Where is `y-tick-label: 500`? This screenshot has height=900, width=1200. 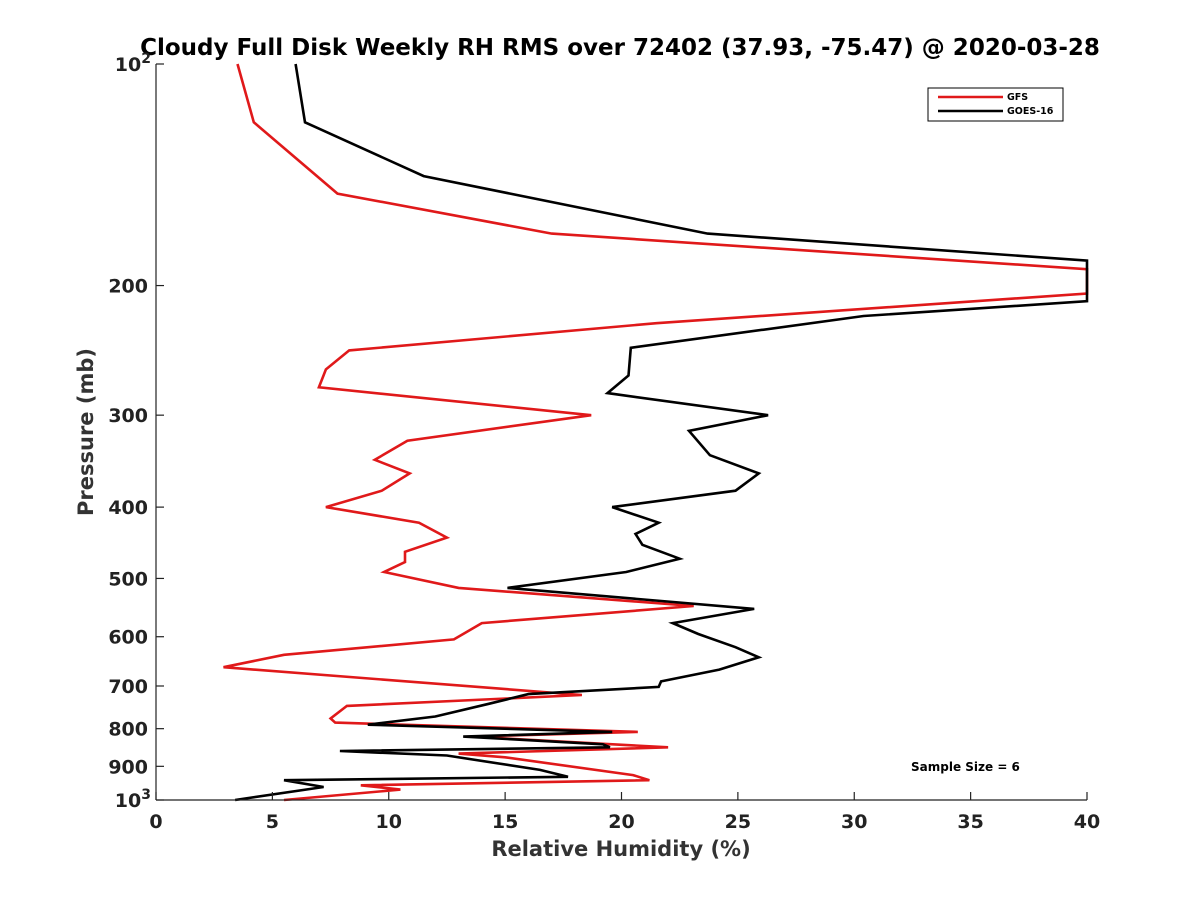
y-tick-label: 500 is located at coordinates (128, 579).